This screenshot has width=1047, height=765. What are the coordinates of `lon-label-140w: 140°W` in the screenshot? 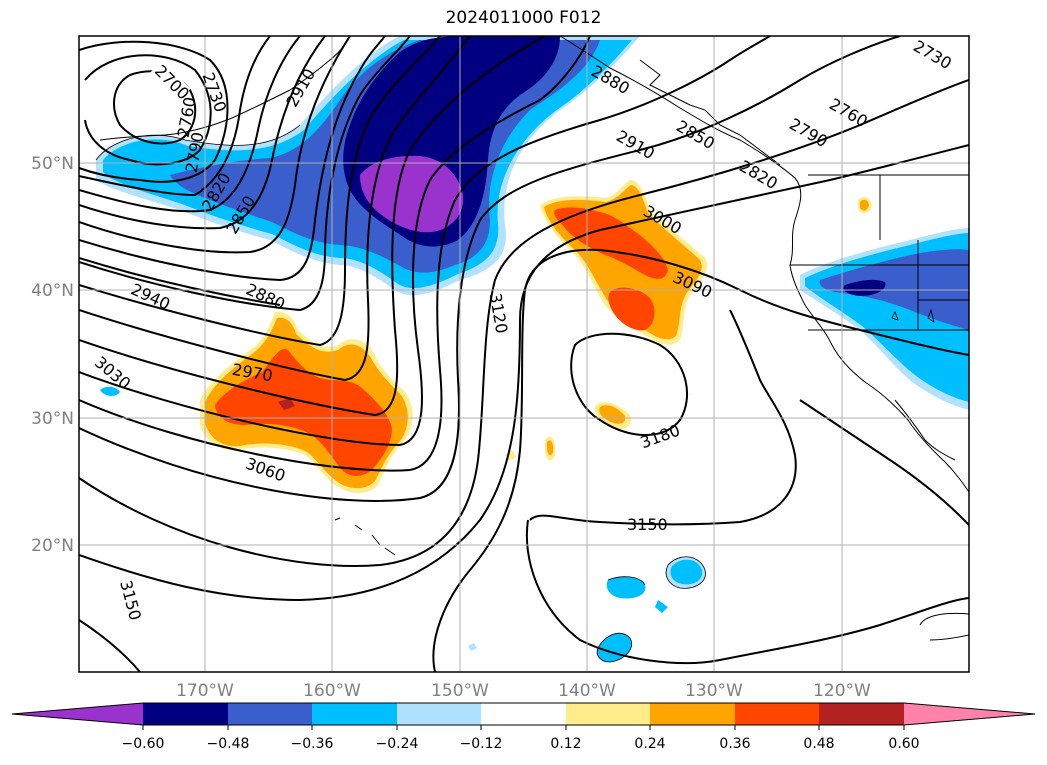 It's located at (587, 691).